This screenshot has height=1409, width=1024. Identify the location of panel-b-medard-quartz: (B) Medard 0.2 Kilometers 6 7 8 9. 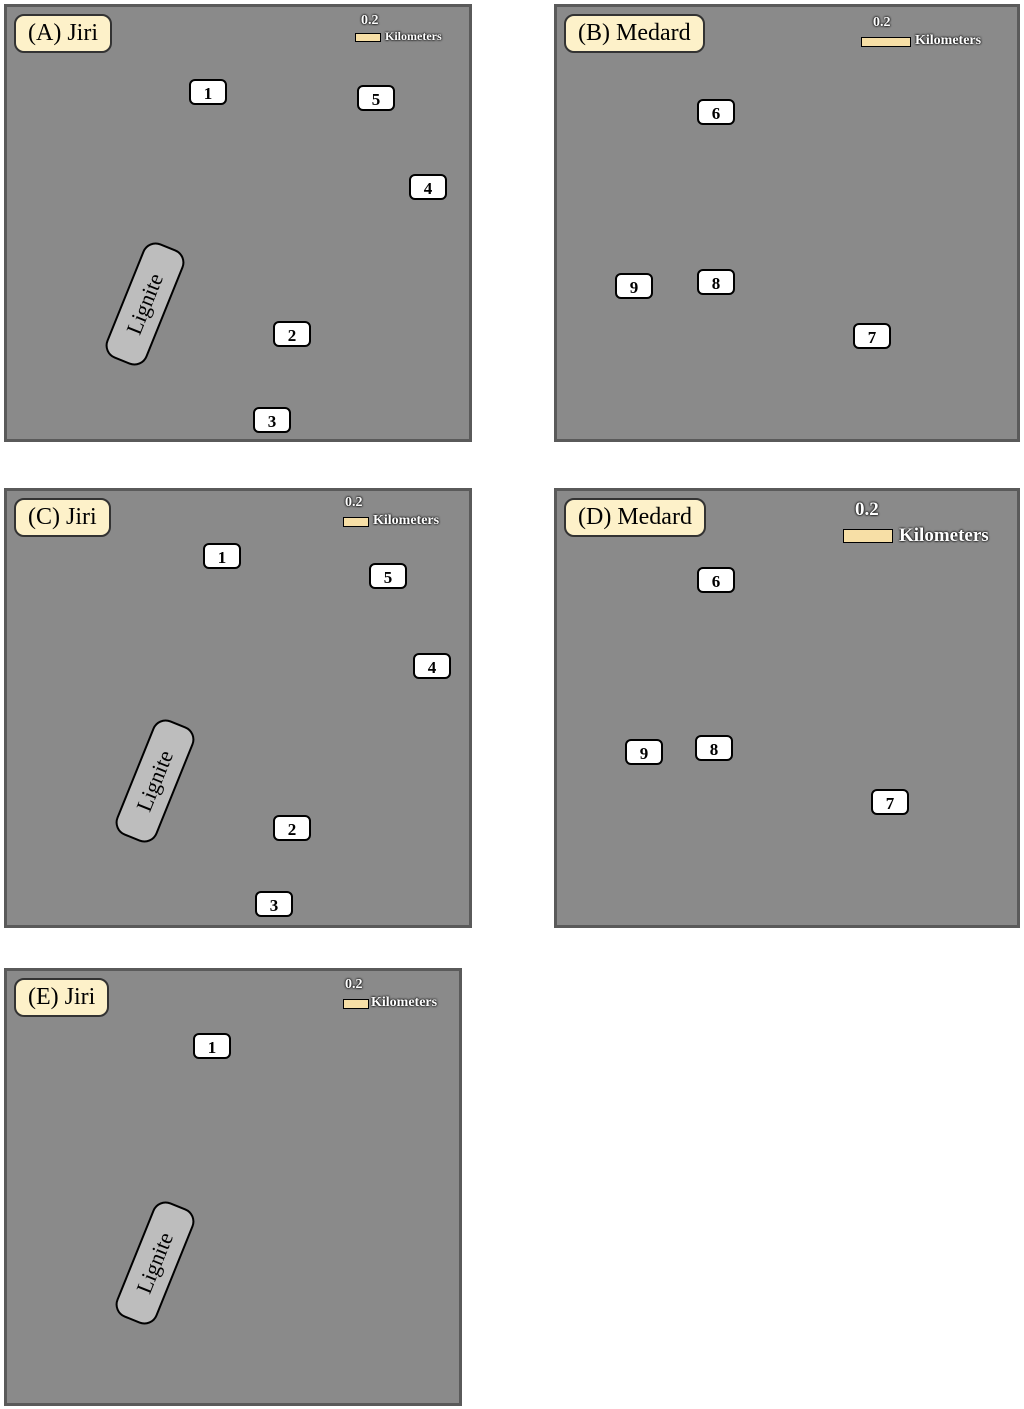
(787, 223).